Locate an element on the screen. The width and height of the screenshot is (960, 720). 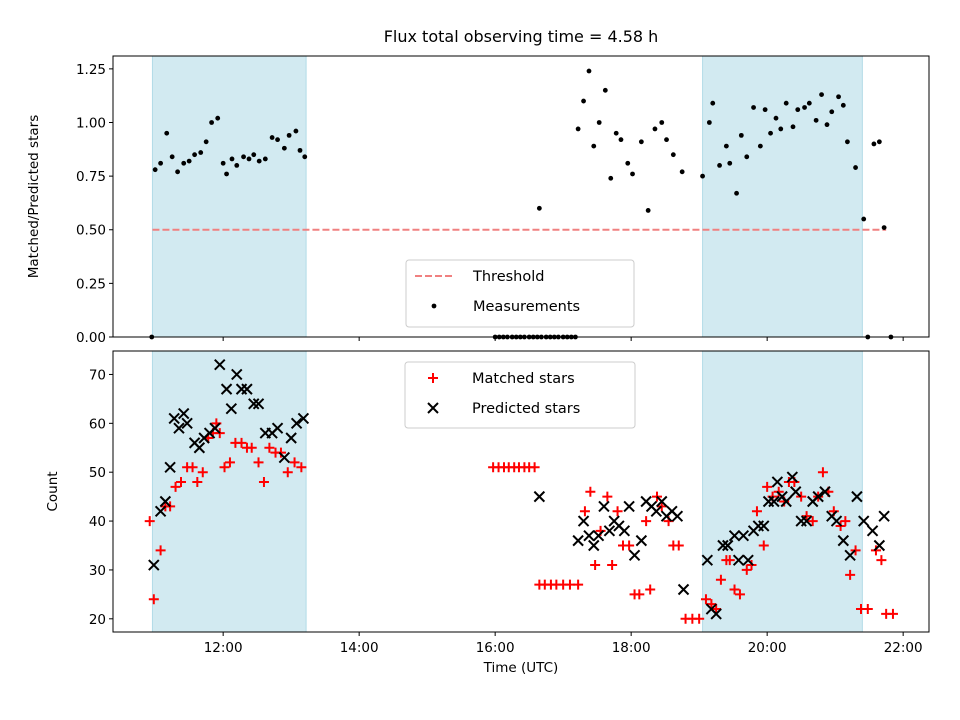
bottom-legend: Matched stars Predicted stars is located at coordinates (520, 395).